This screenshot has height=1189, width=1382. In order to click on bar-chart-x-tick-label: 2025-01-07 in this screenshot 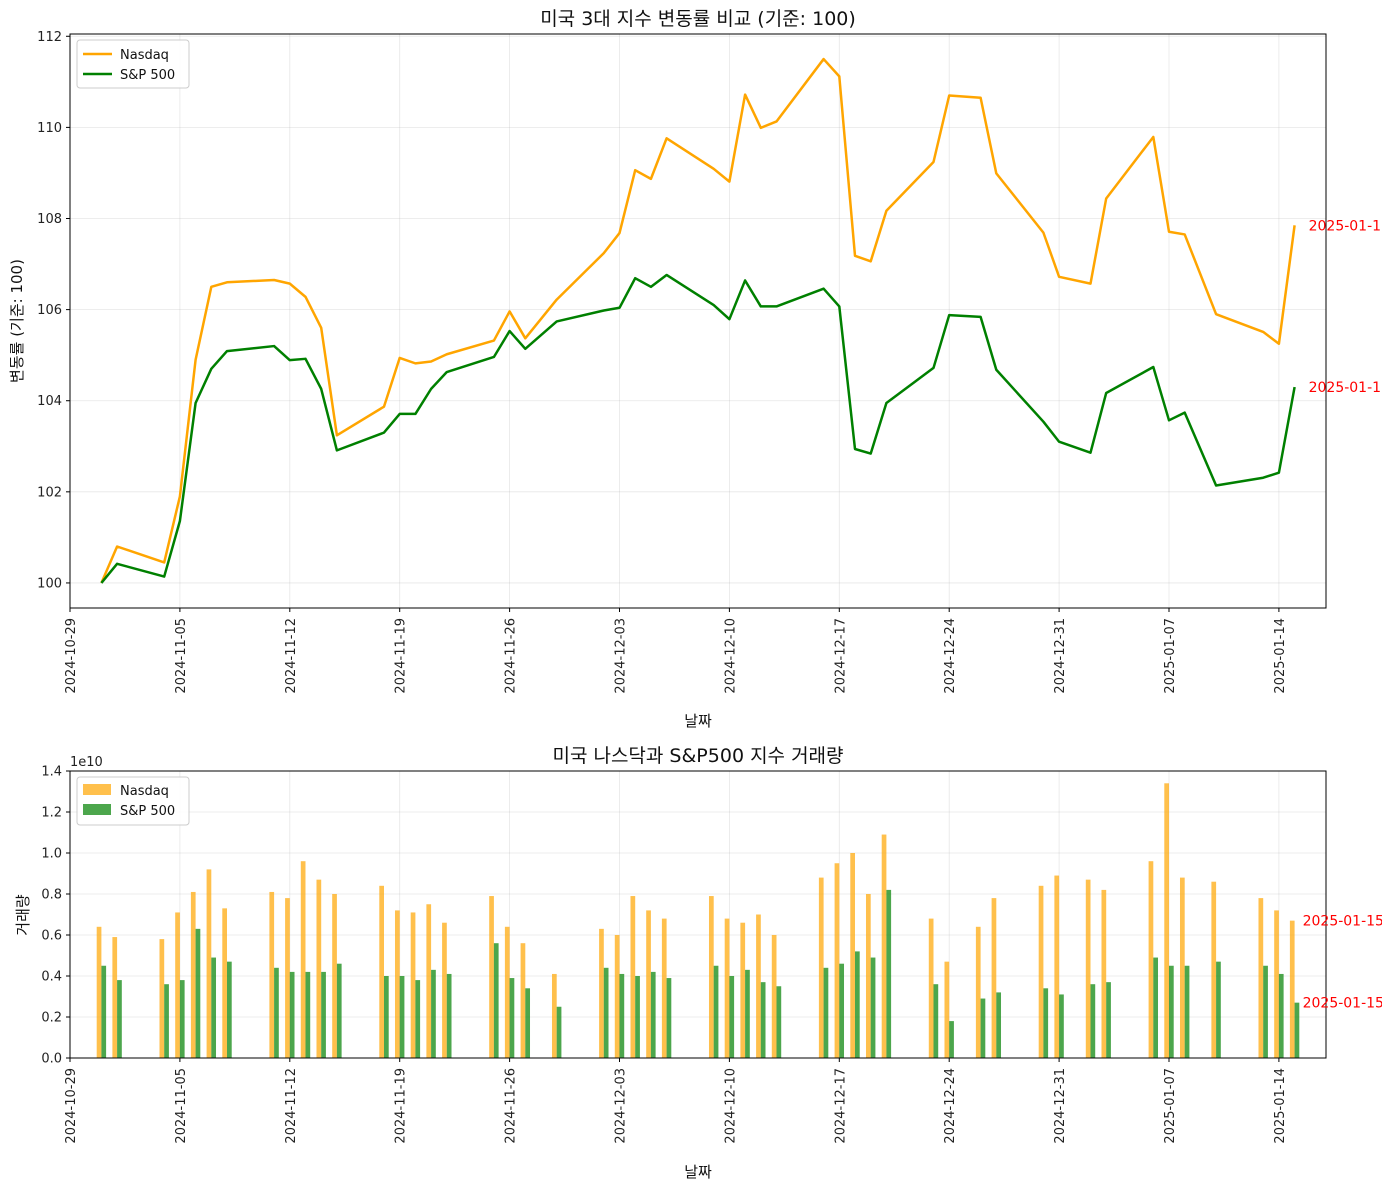, I will do `click(1170, 1106)`.